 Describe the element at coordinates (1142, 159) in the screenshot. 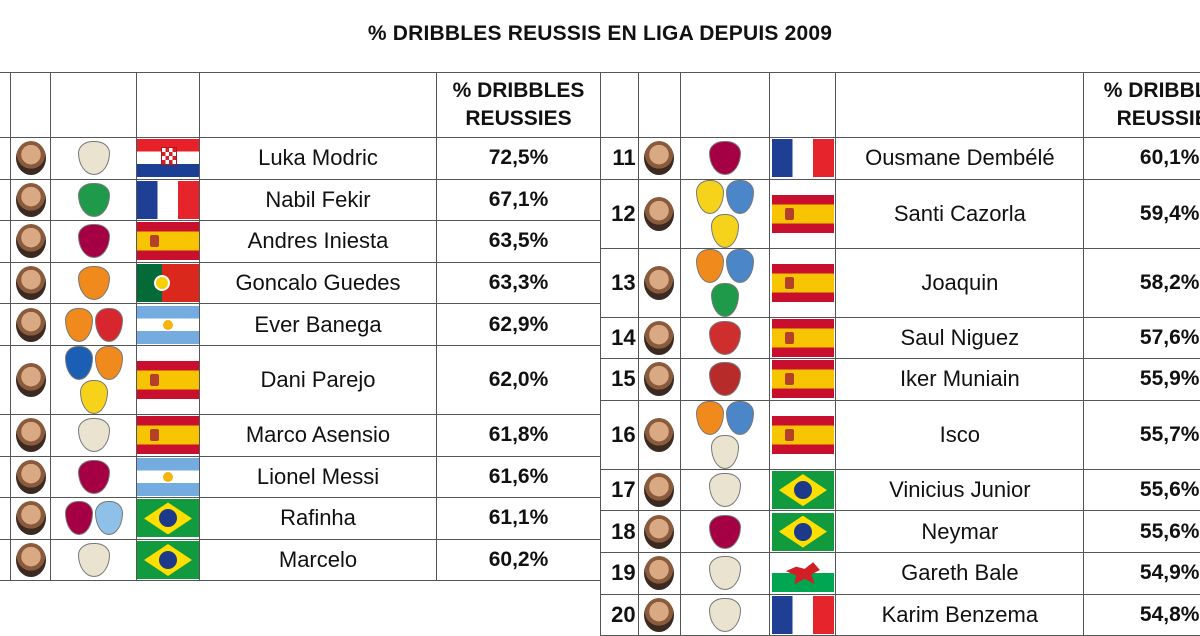

I see `dribble-percentage: 60,1%` at that location.